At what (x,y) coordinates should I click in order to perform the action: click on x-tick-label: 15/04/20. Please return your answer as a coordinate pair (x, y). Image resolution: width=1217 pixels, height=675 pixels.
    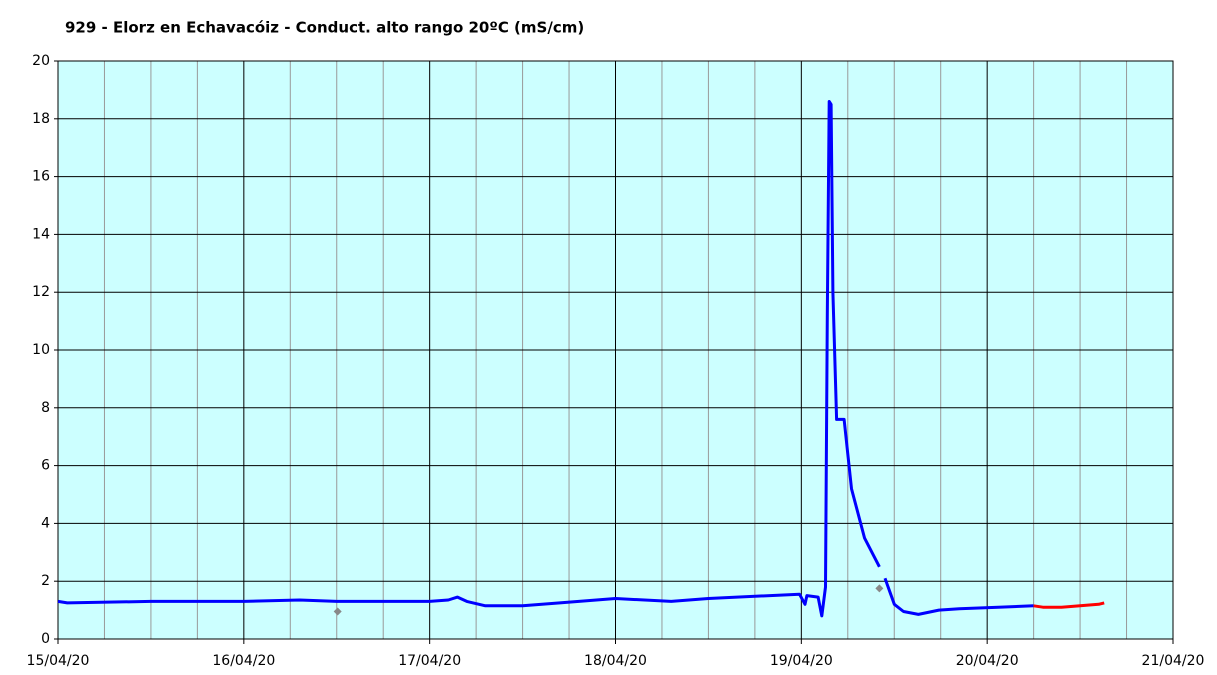
    Looking at the image, I should click on (58, 661).